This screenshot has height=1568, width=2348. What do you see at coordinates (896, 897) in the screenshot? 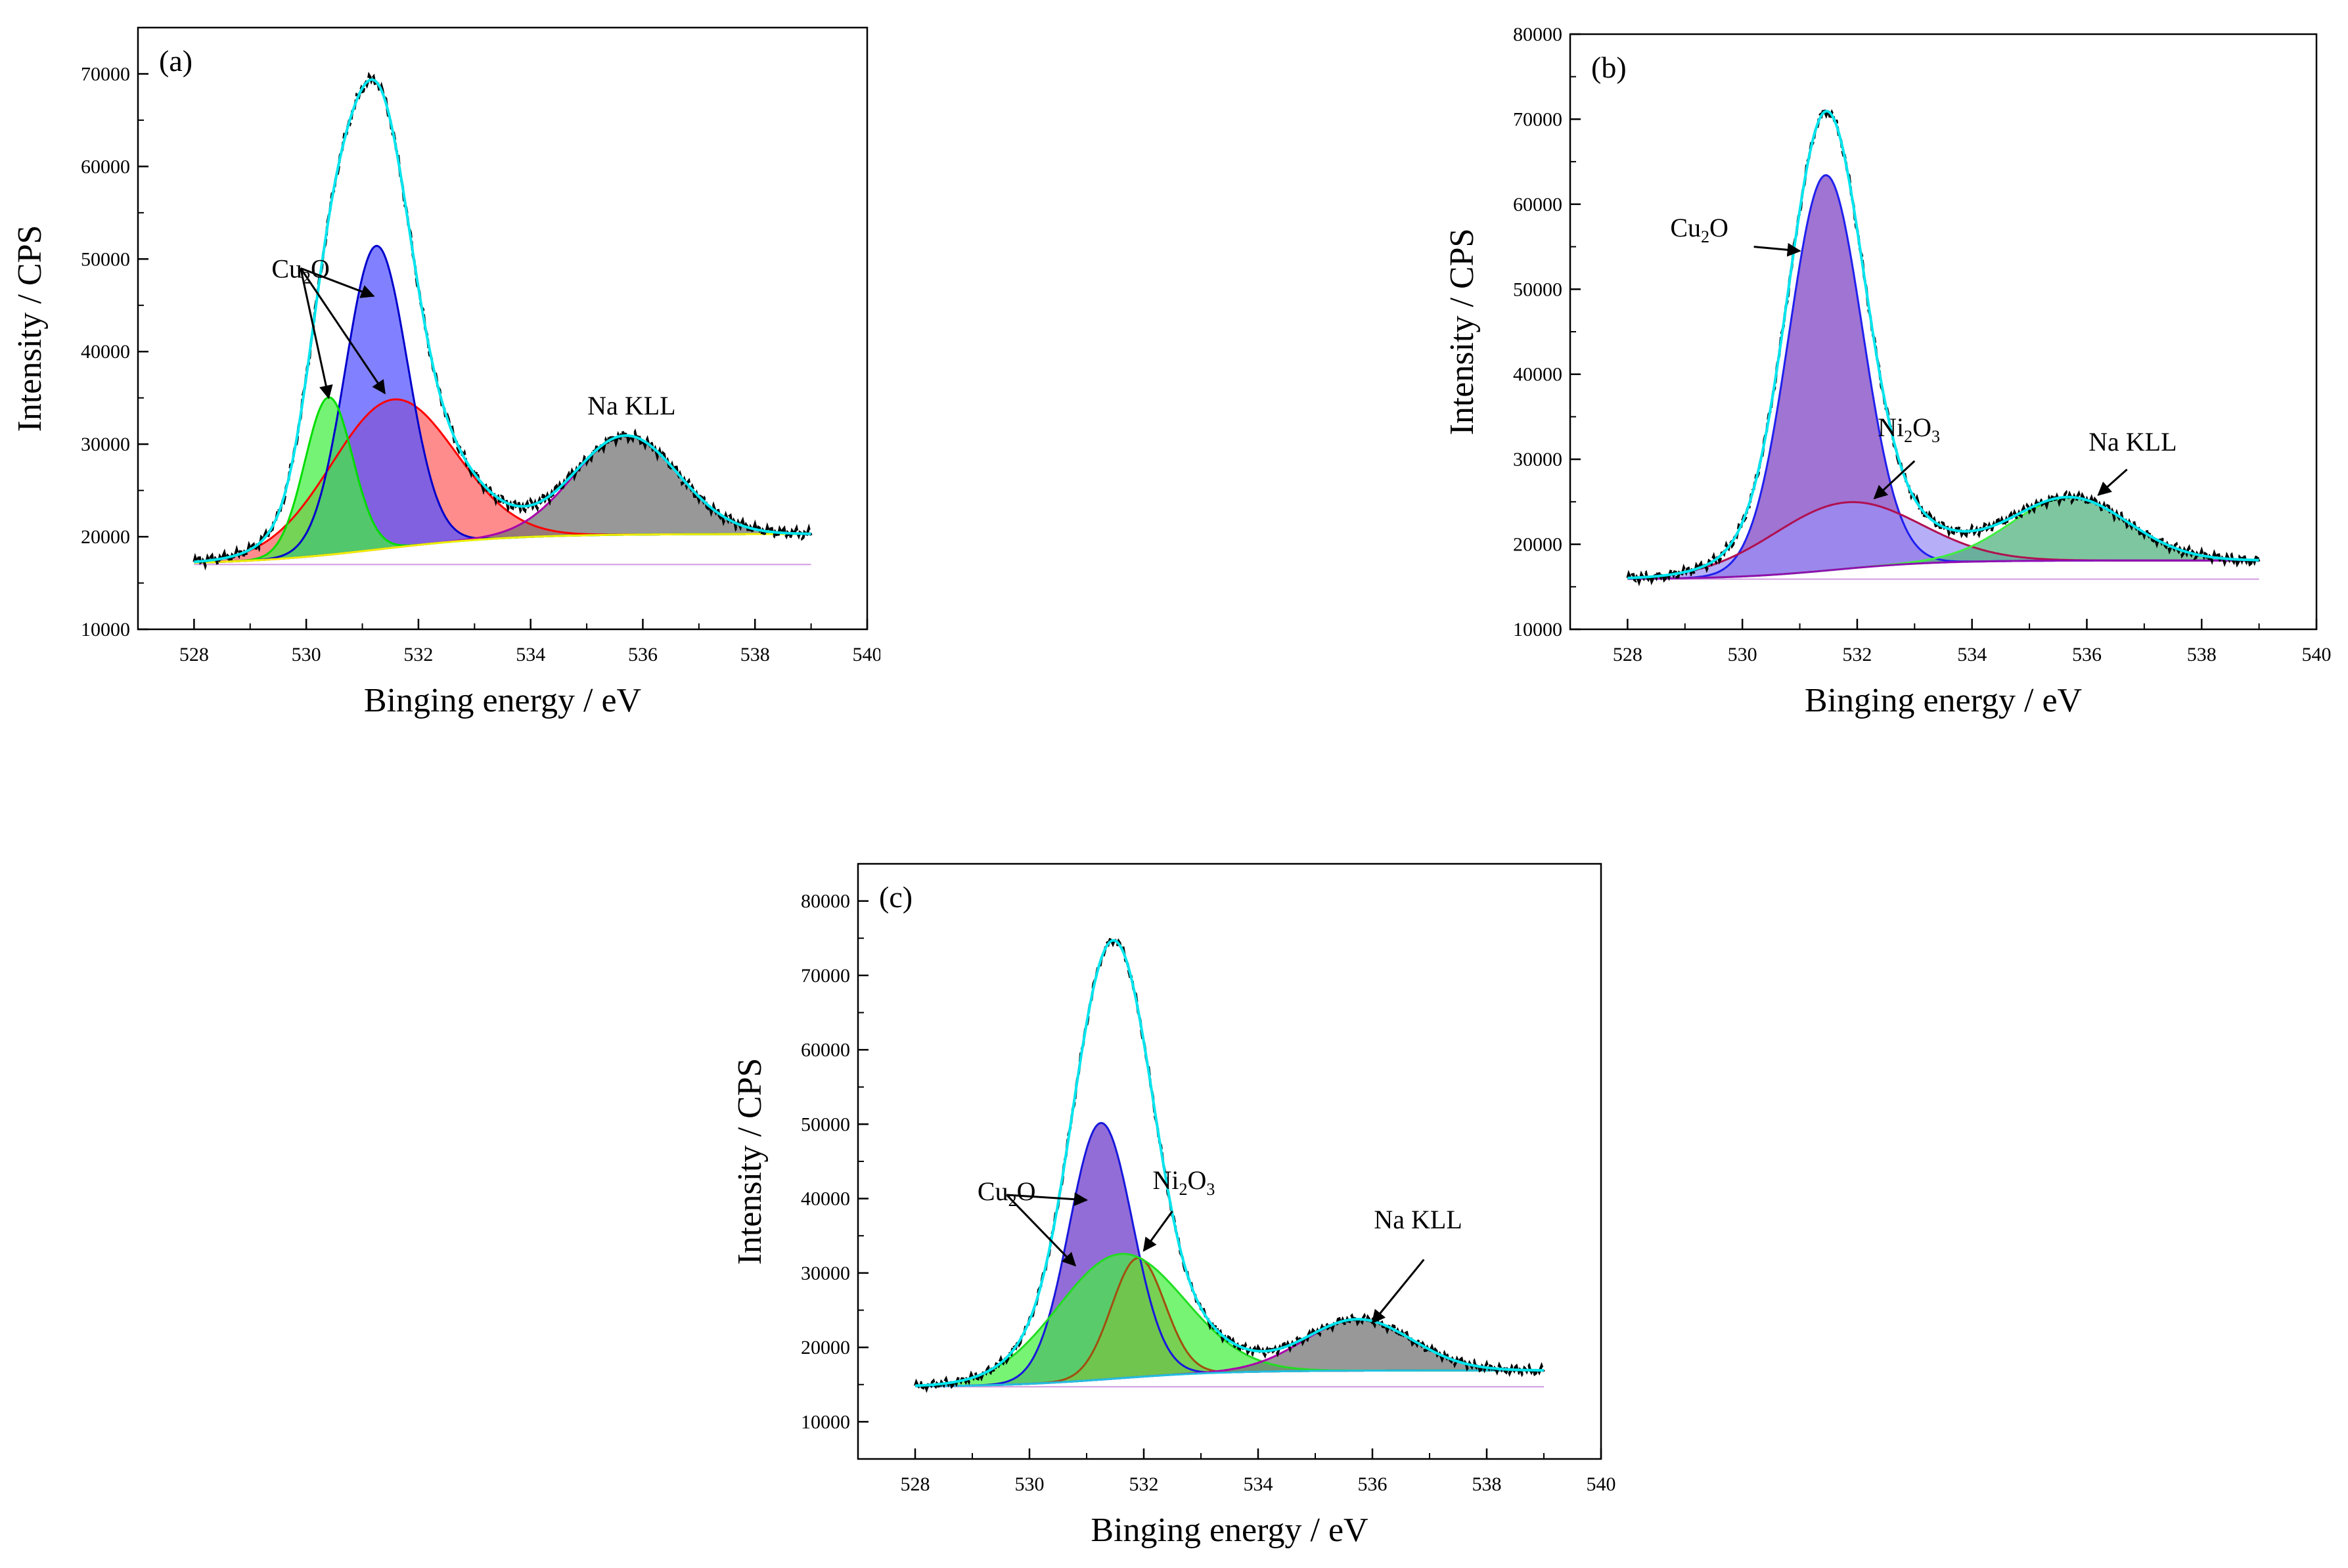
I see `panel-label: (c)` at bounding box center [896, 897].